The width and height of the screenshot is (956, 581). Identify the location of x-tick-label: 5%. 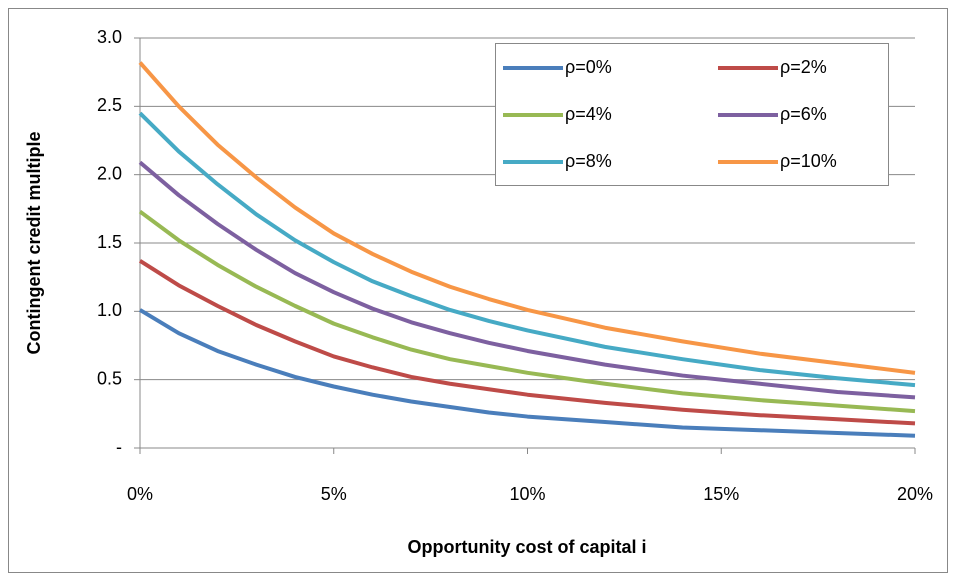
(334, 494).